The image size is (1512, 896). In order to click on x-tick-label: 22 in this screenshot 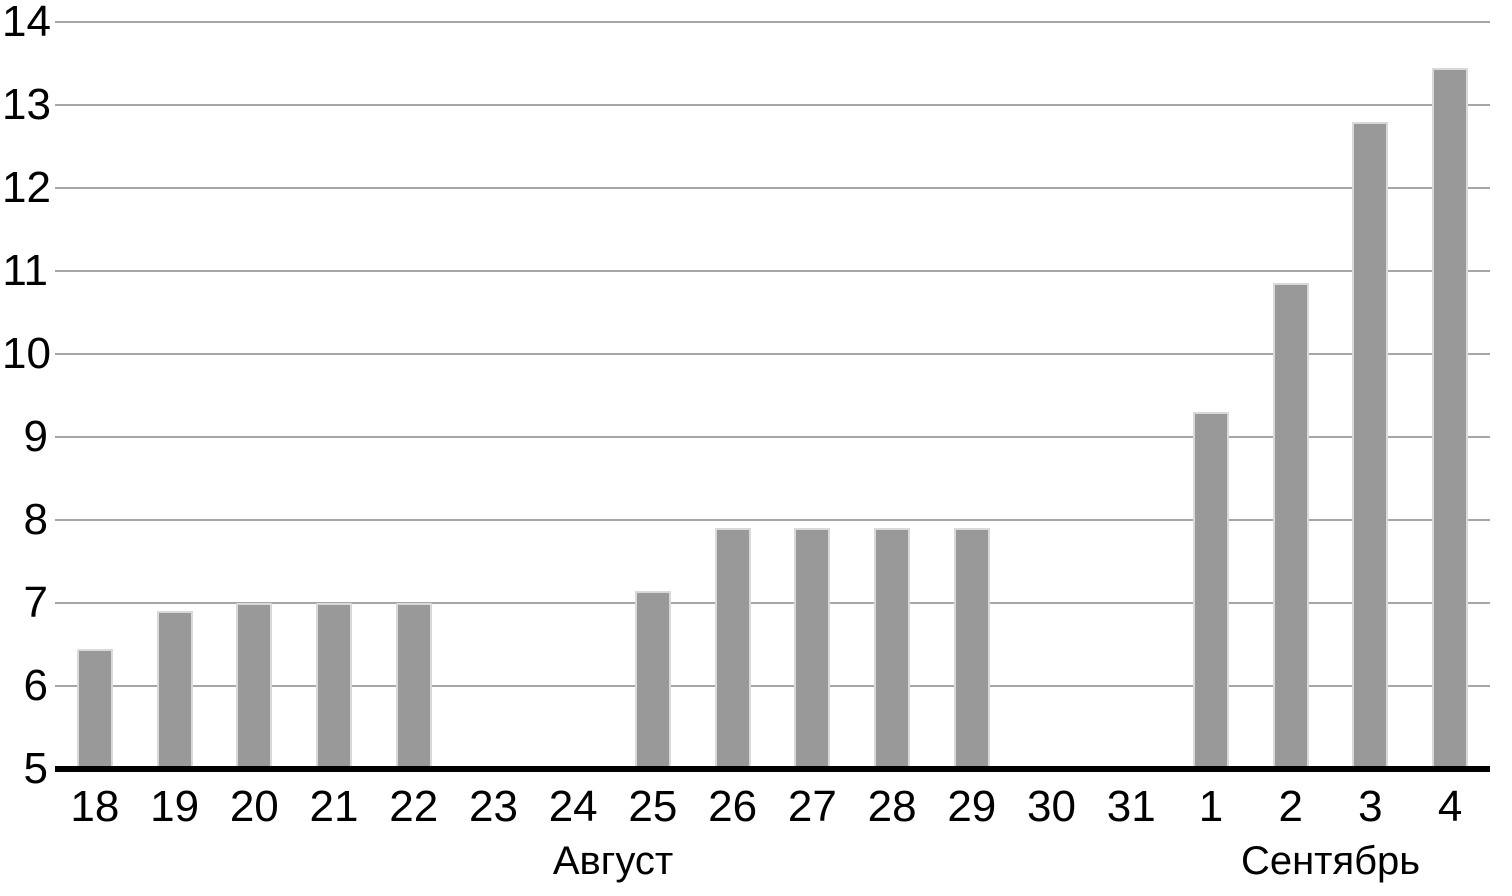, I will do `click(414, 806)`.